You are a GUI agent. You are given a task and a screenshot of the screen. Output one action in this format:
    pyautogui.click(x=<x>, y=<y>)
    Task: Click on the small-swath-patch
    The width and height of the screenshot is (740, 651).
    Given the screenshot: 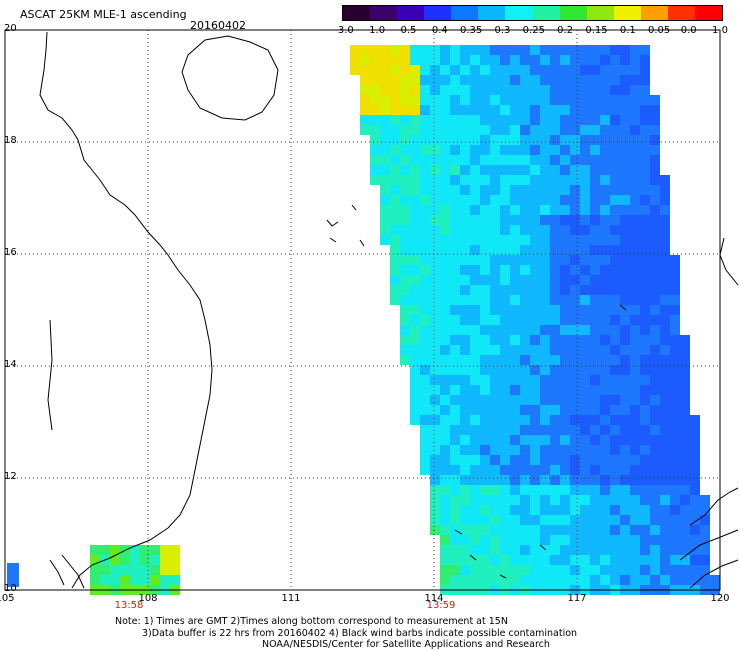 What is the action you would take?
    pyautogui.click(x=93, y=570)
    